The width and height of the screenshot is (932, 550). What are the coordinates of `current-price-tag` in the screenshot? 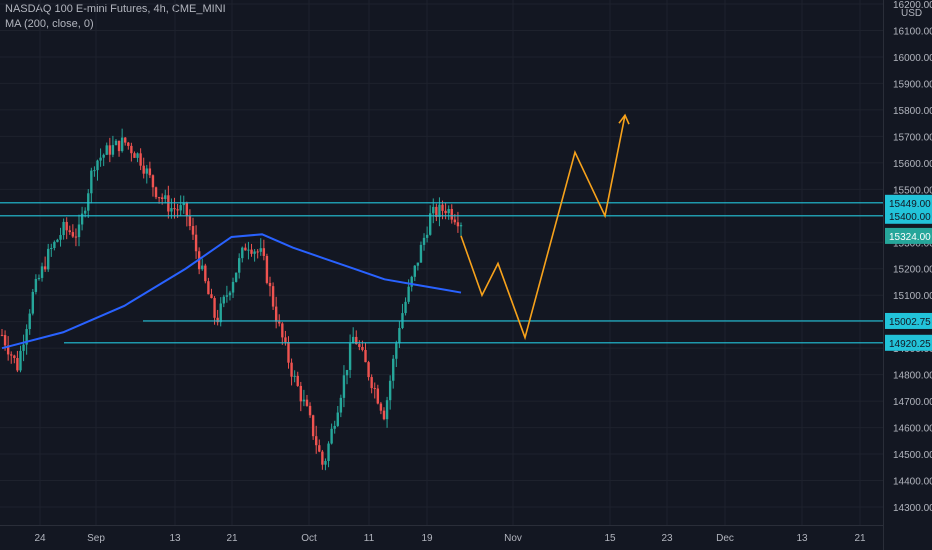 It's located at (908, 235).